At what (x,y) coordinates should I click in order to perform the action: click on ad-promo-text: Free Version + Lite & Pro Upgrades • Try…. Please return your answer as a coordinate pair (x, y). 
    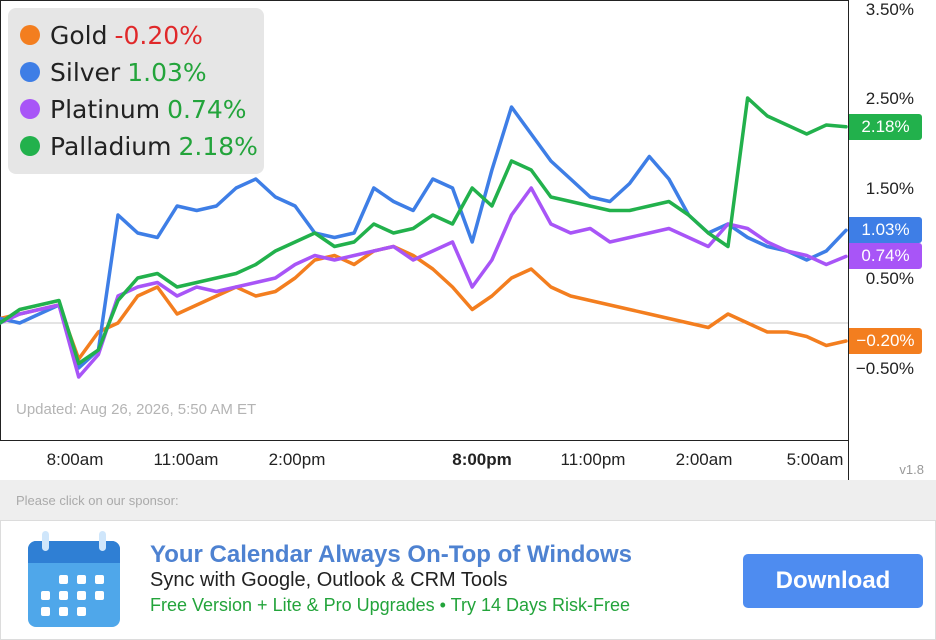
    Looking at the image, I should click on (390, 605).